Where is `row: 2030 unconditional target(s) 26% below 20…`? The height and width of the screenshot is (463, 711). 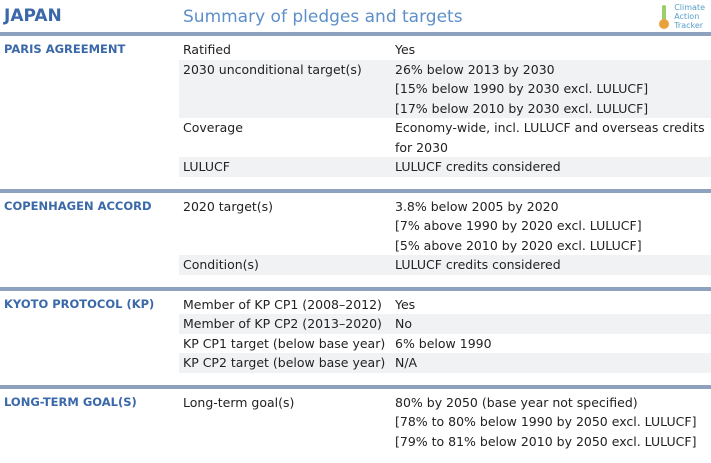 row: 2030 unconditional target(s) 26% below 20… is located at coordinates (445, 89).